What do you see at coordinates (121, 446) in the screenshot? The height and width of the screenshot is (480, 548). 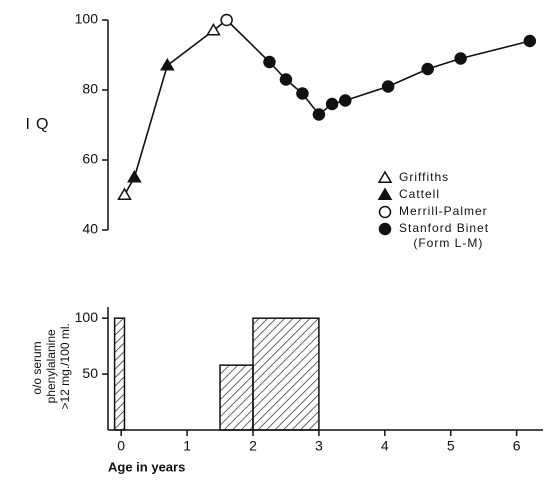 I see `x-tick-label: 0` at bounding box center [121, 446].